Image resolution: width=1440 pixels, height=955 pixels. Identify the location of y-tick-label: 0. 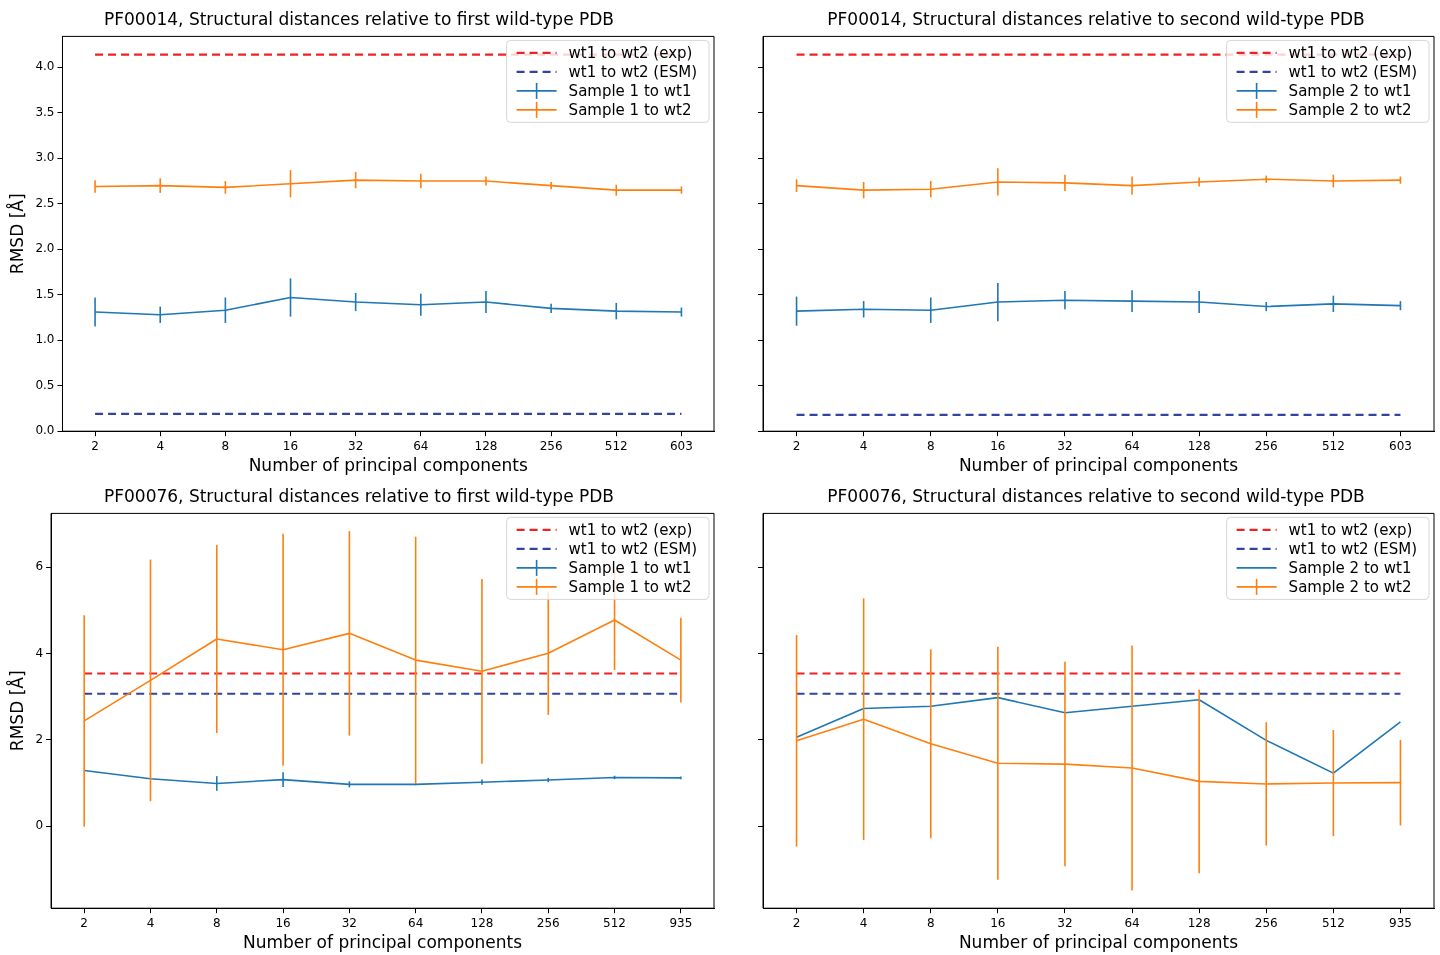
(39, 825).